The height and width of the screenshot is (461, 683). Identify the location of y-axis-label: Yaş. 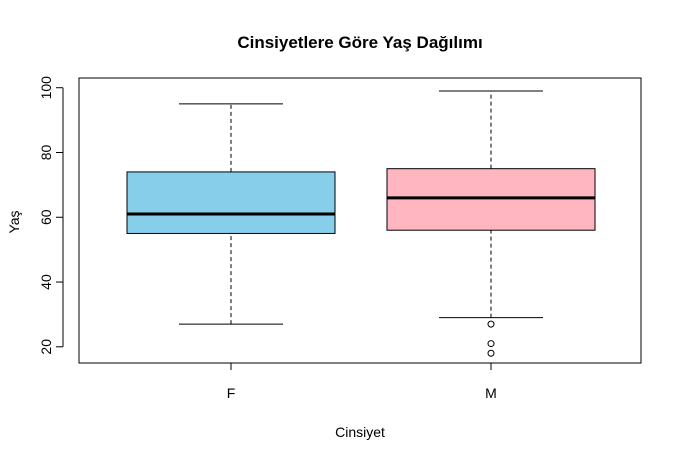
(14, 221).